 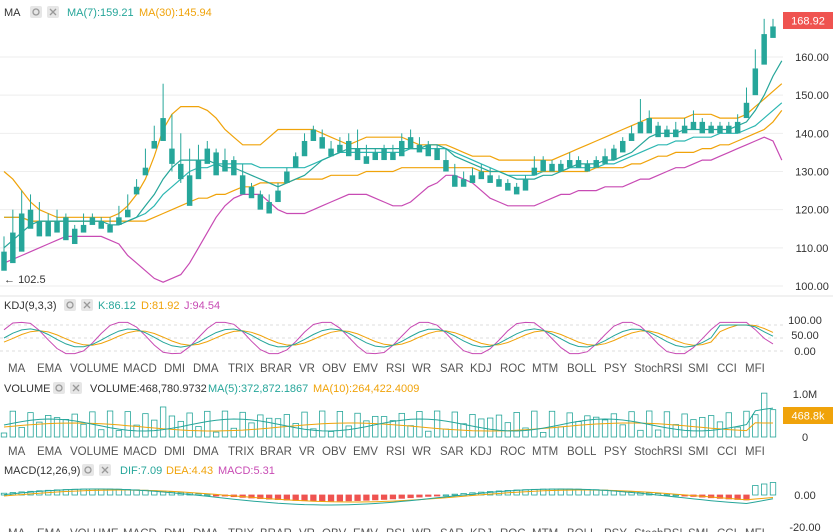 I want to click on volume-close-icon, so click(x=76, y=388).